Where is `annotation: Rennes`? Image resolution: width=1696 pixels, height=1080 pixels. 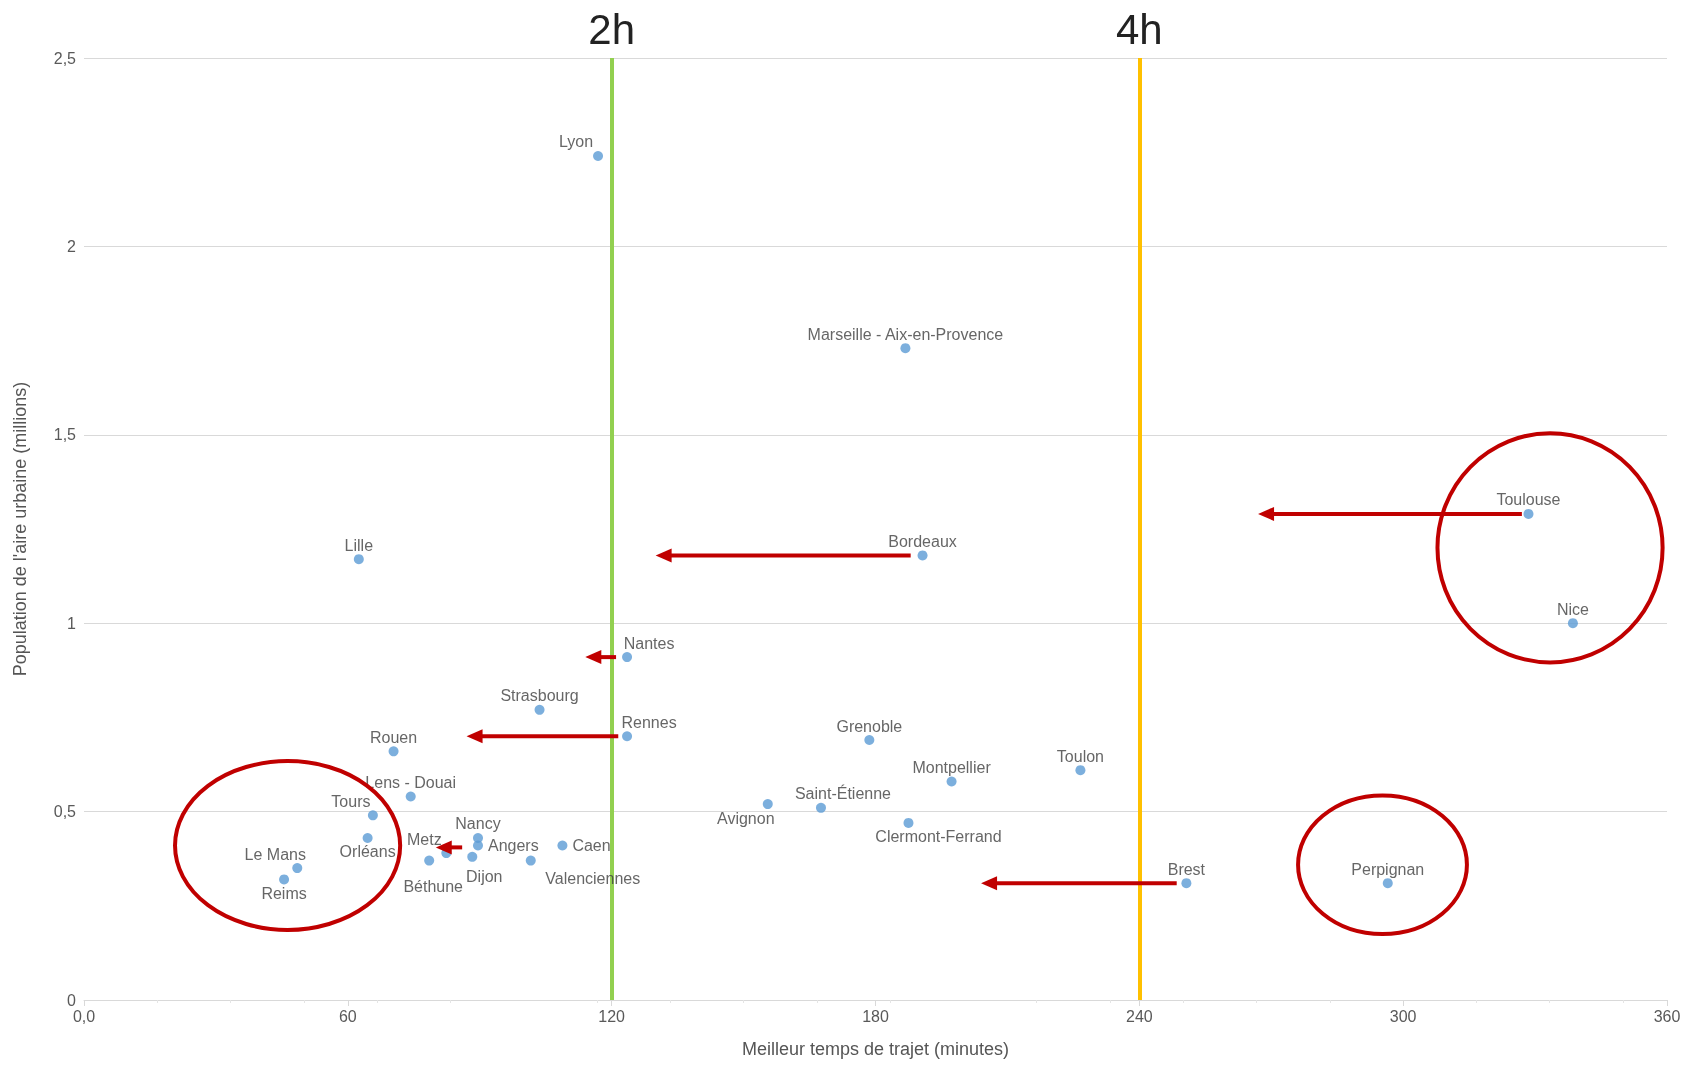
annotation: Rennes is located at coordinates (649, 722).